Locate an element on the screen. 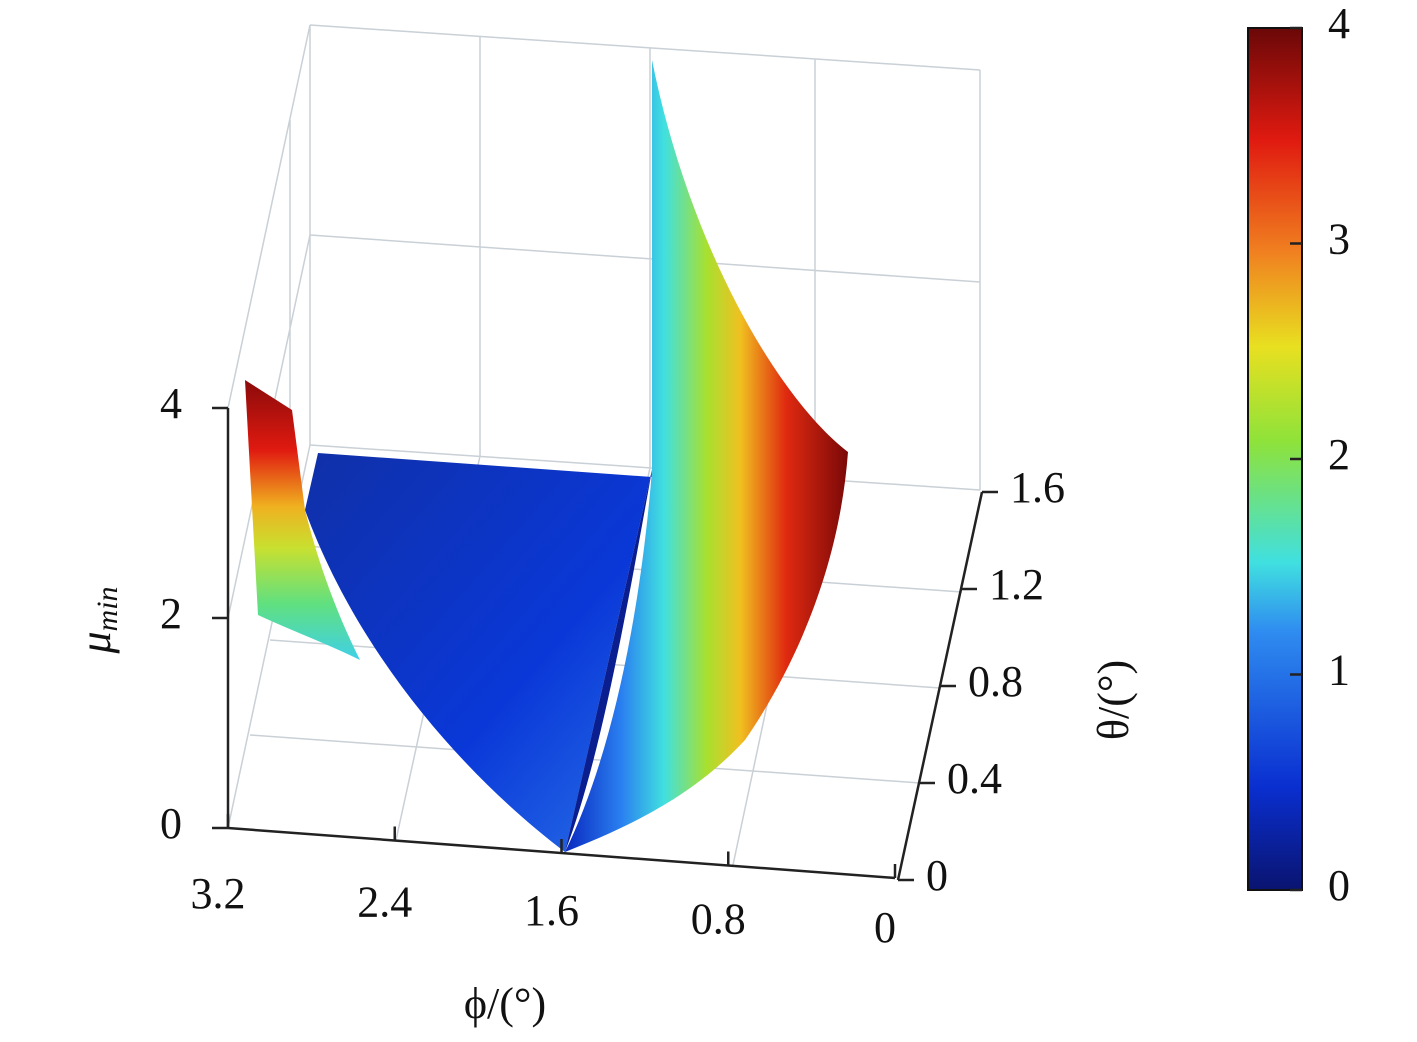  colorbar-tick-label: 1 is located at coordinates (1339, 670).